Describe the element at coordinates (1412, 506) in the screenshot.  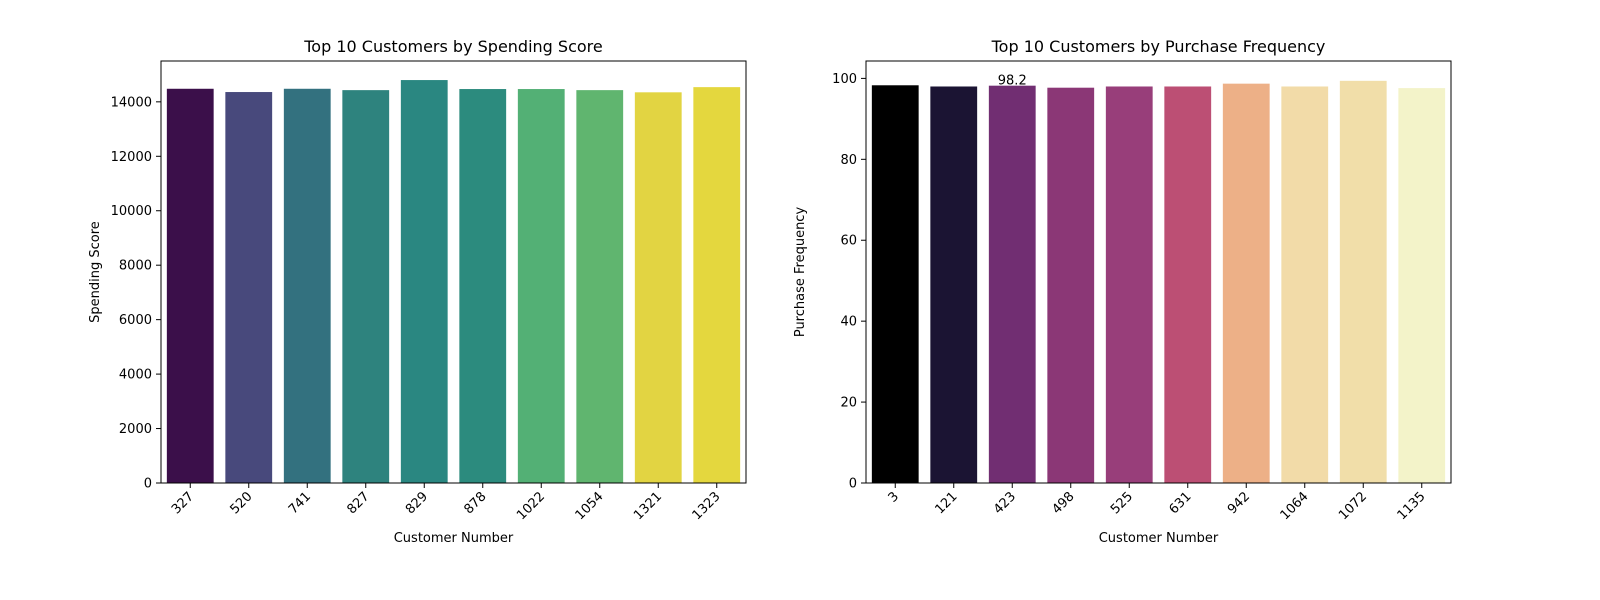
I see `x-tick-label: 1135` at that location.